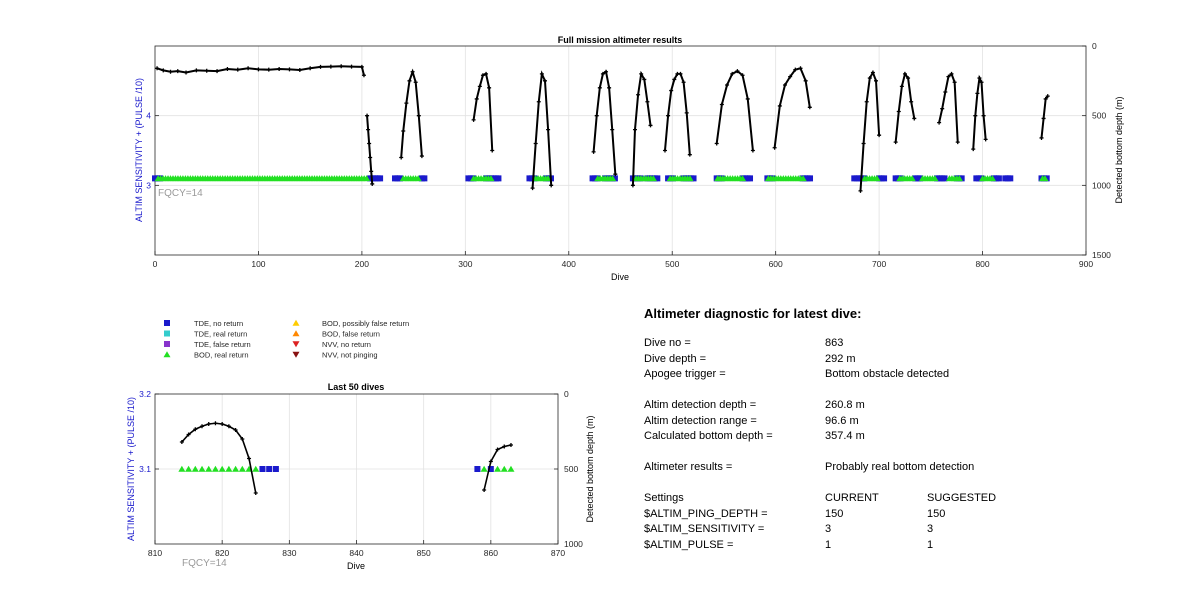  Describe the element at coordinates (904, 437) in the screenshot. I see `calculated-bottom-depth-row: Calculated bottom depth = 357.4 m` at that location.